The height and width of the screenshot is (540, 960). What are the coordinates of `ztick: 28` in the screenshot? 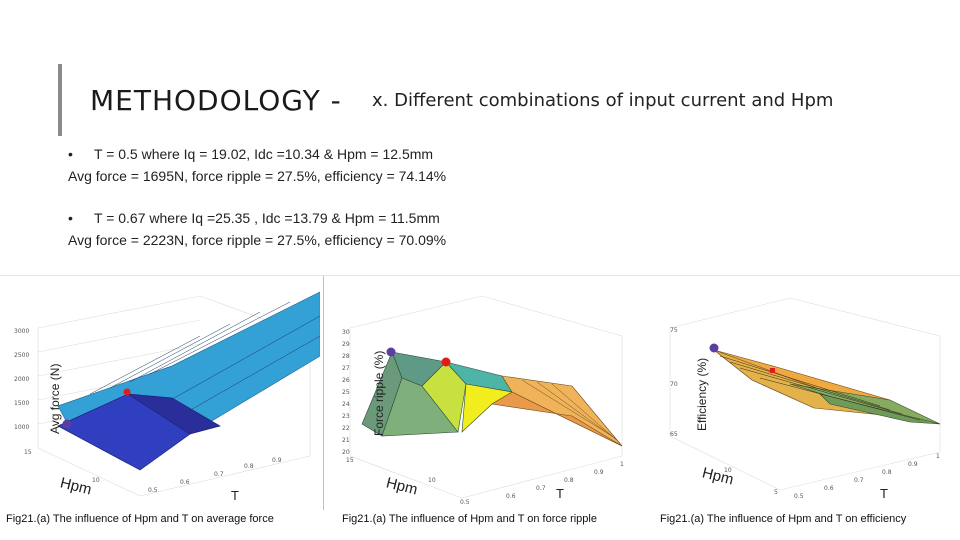 It's located at (346, 356).